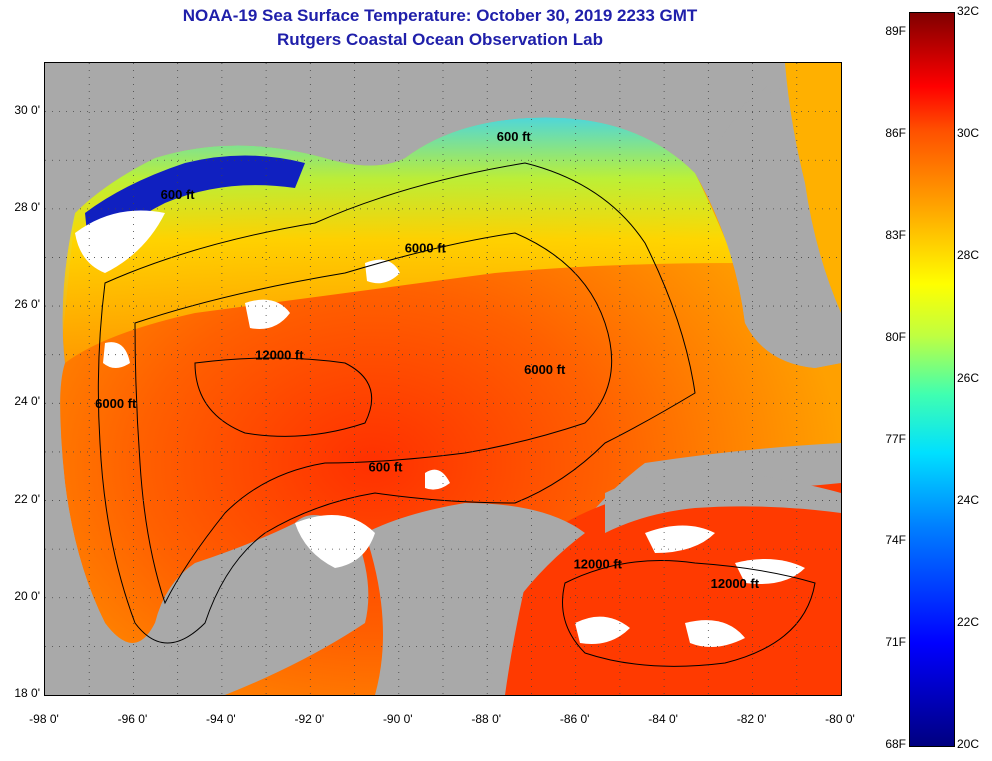 The width and height of the screenshot is (992, 761). Describe the element at coordinates (751, 719) in the screenshot. I see `longitude-tick-label: -82 0'` at that location.